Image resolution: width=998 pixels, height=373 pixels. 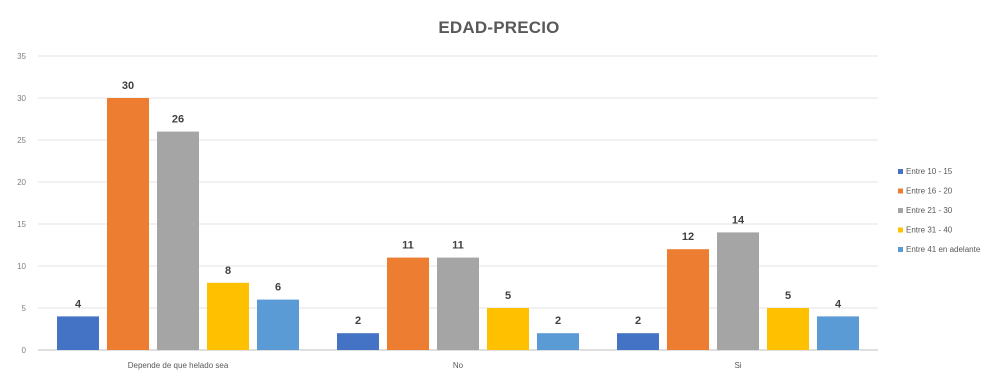 What do you see at coordinates (21, 224) in the screenshot?
I see `y-tick-label: 15` at bounding box center [21, 224].